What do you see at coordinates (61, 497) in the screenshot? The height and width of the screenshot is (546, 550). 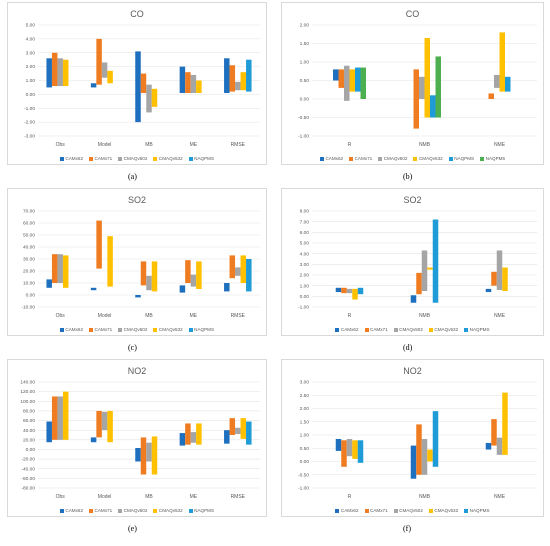 I see `x-tick-label: Obs` at bounding box center [61, 497].